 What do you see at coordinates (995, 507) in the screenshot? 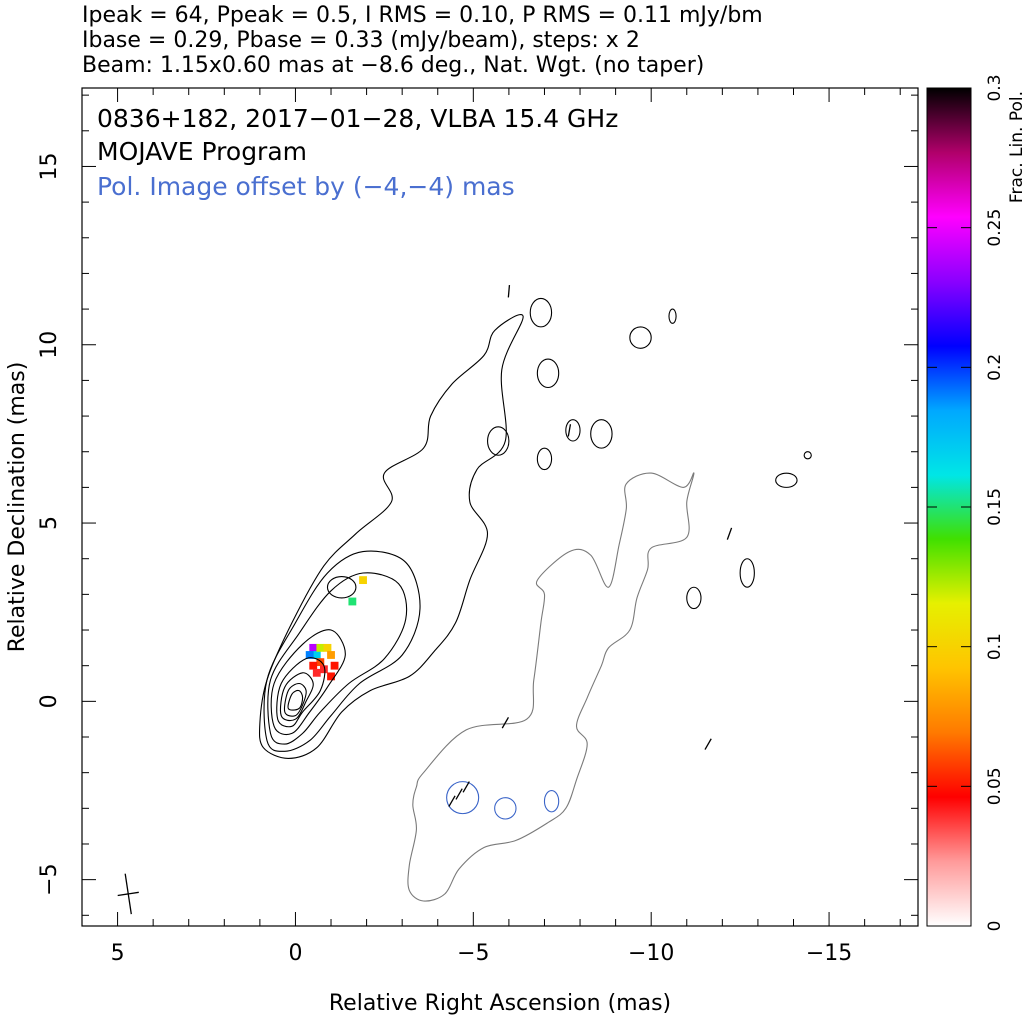
I see `colorbar-tick-label: 0.15` at bounding box center [995, 507].